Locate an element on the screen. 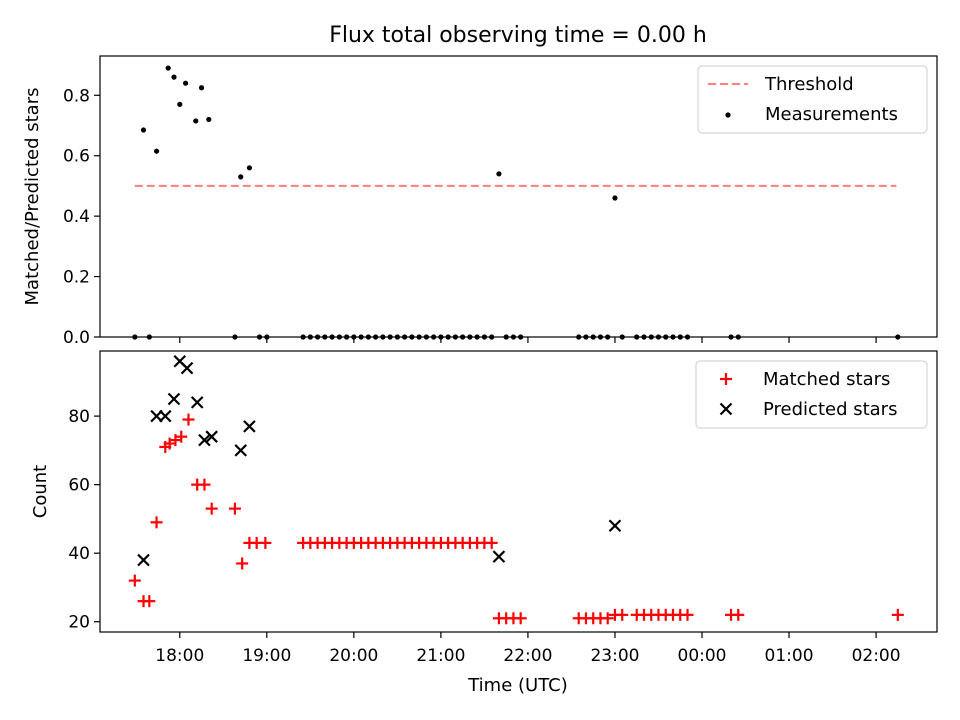  matched-stars-legend-marker is located at coordinates (726, 379).